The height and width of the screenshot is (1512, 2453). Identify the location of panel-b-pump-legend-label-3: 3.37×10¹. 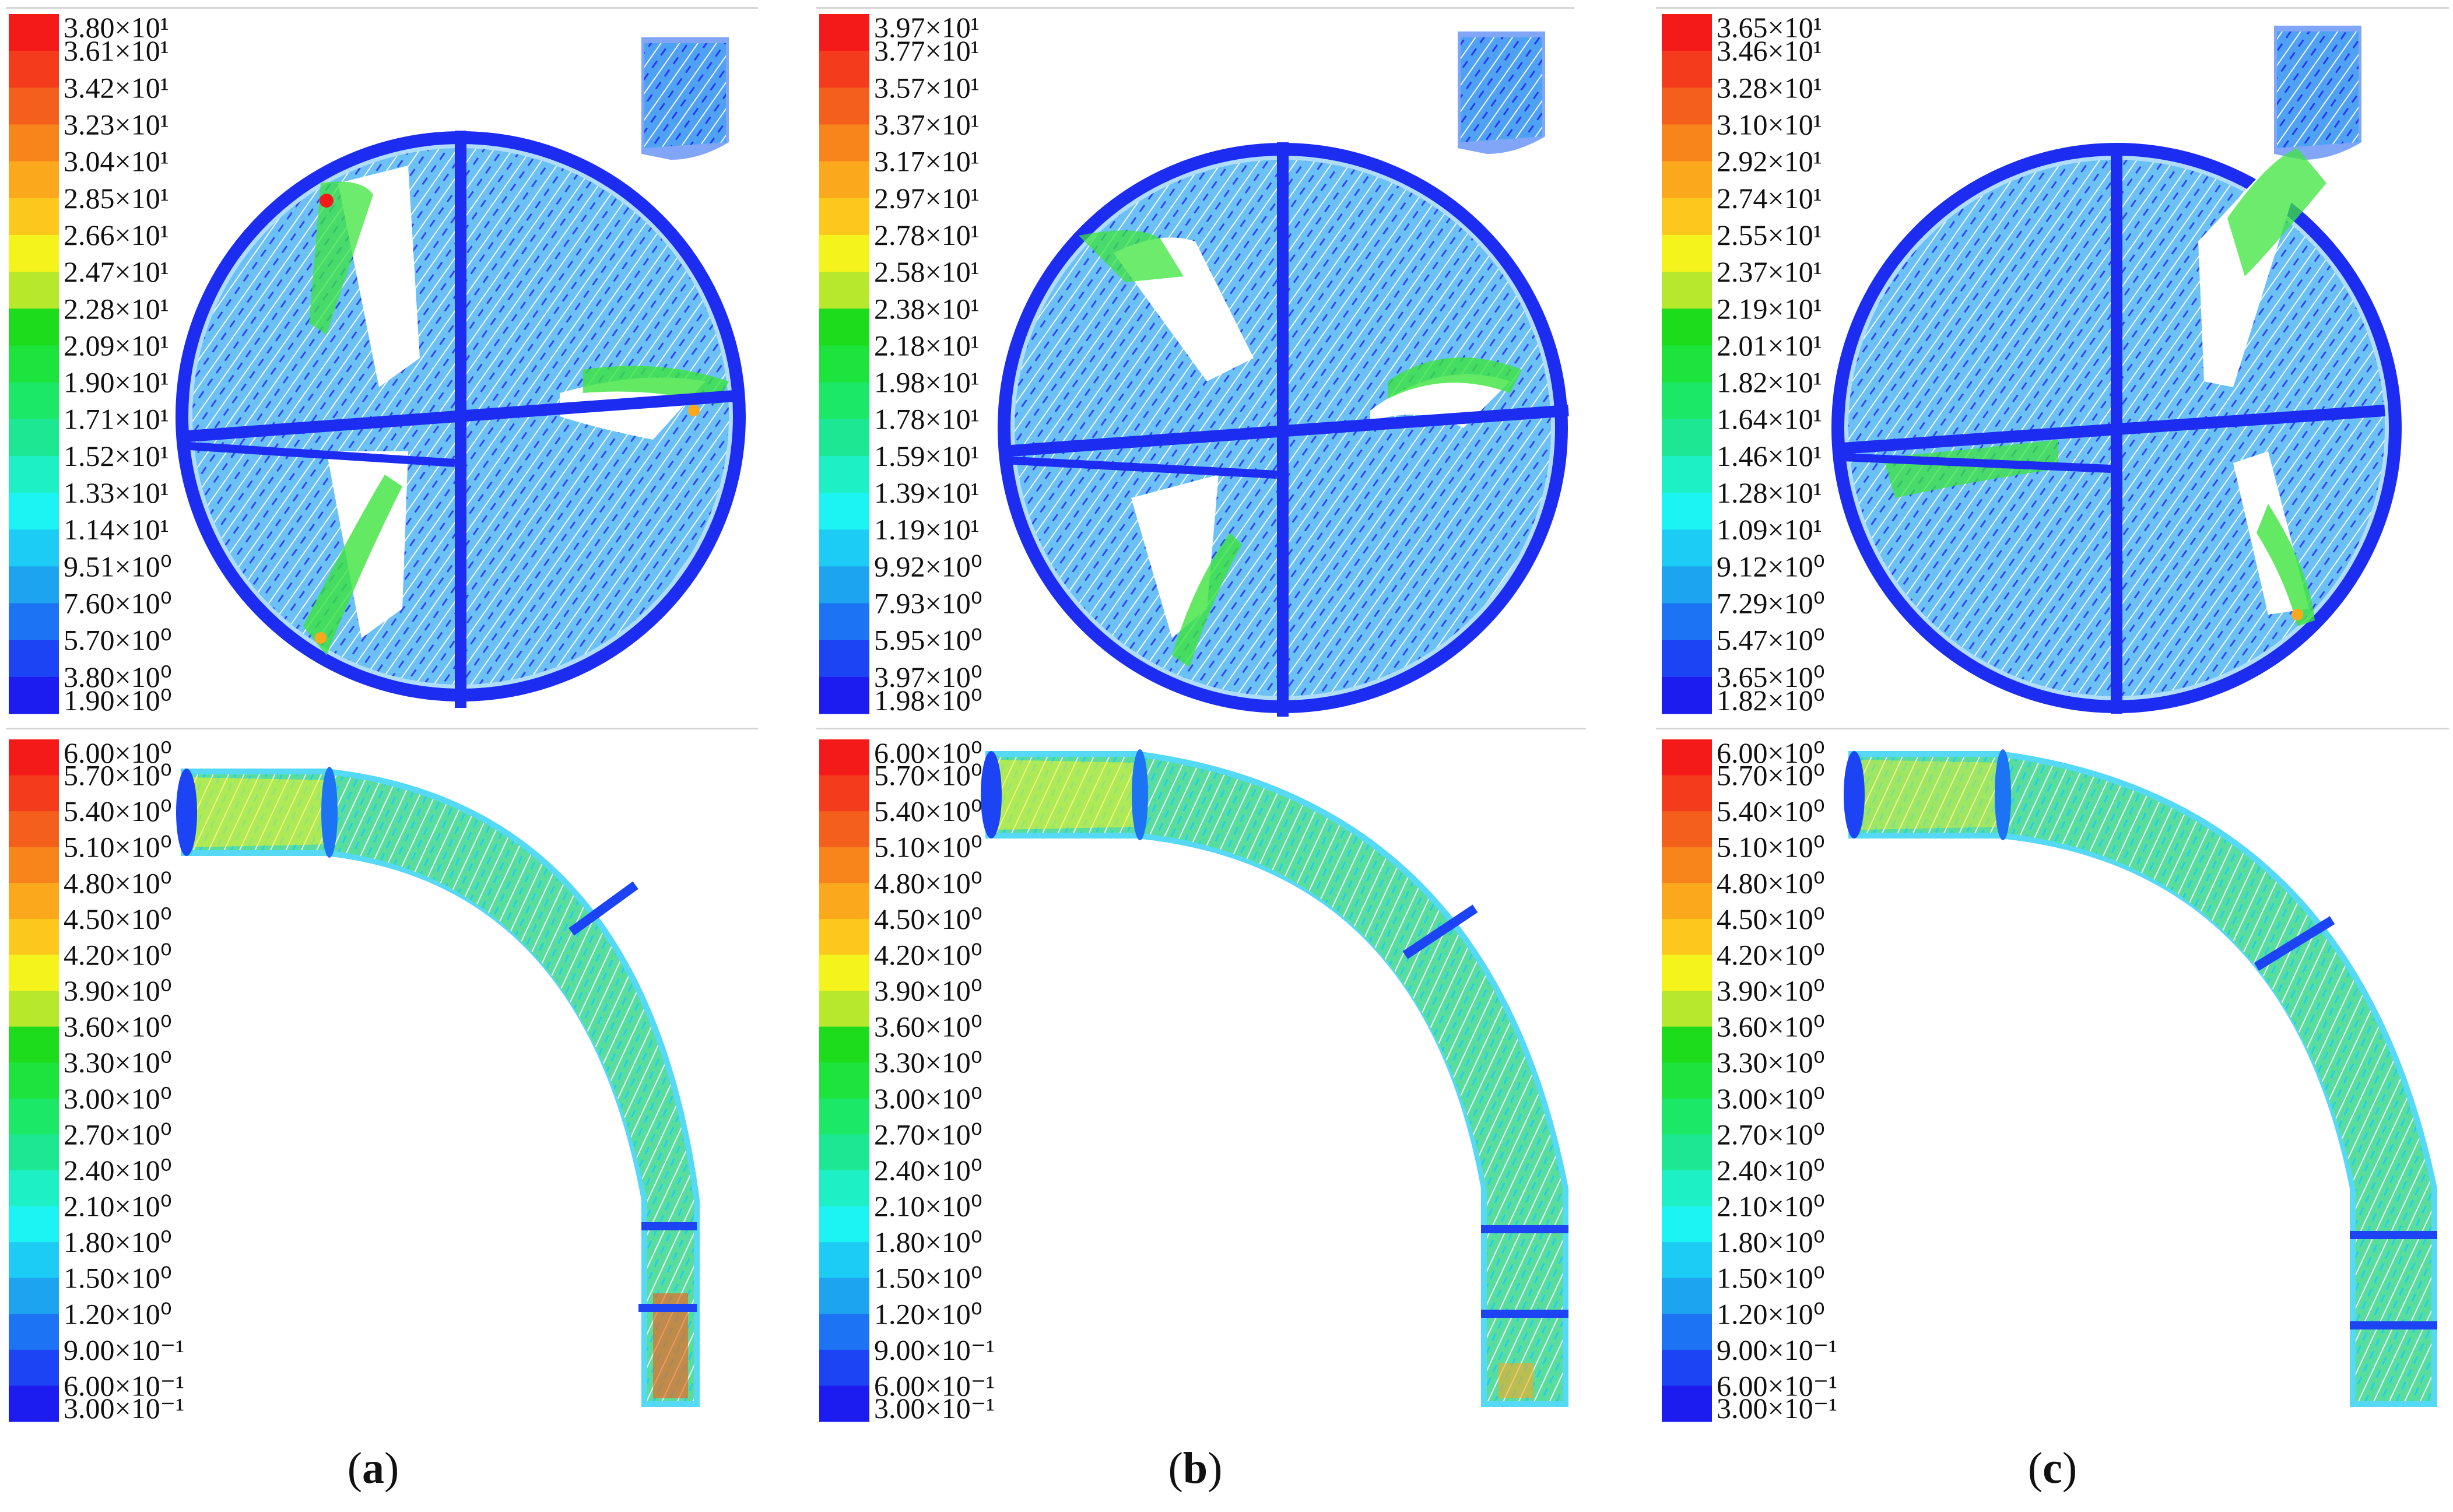
(927, 124).